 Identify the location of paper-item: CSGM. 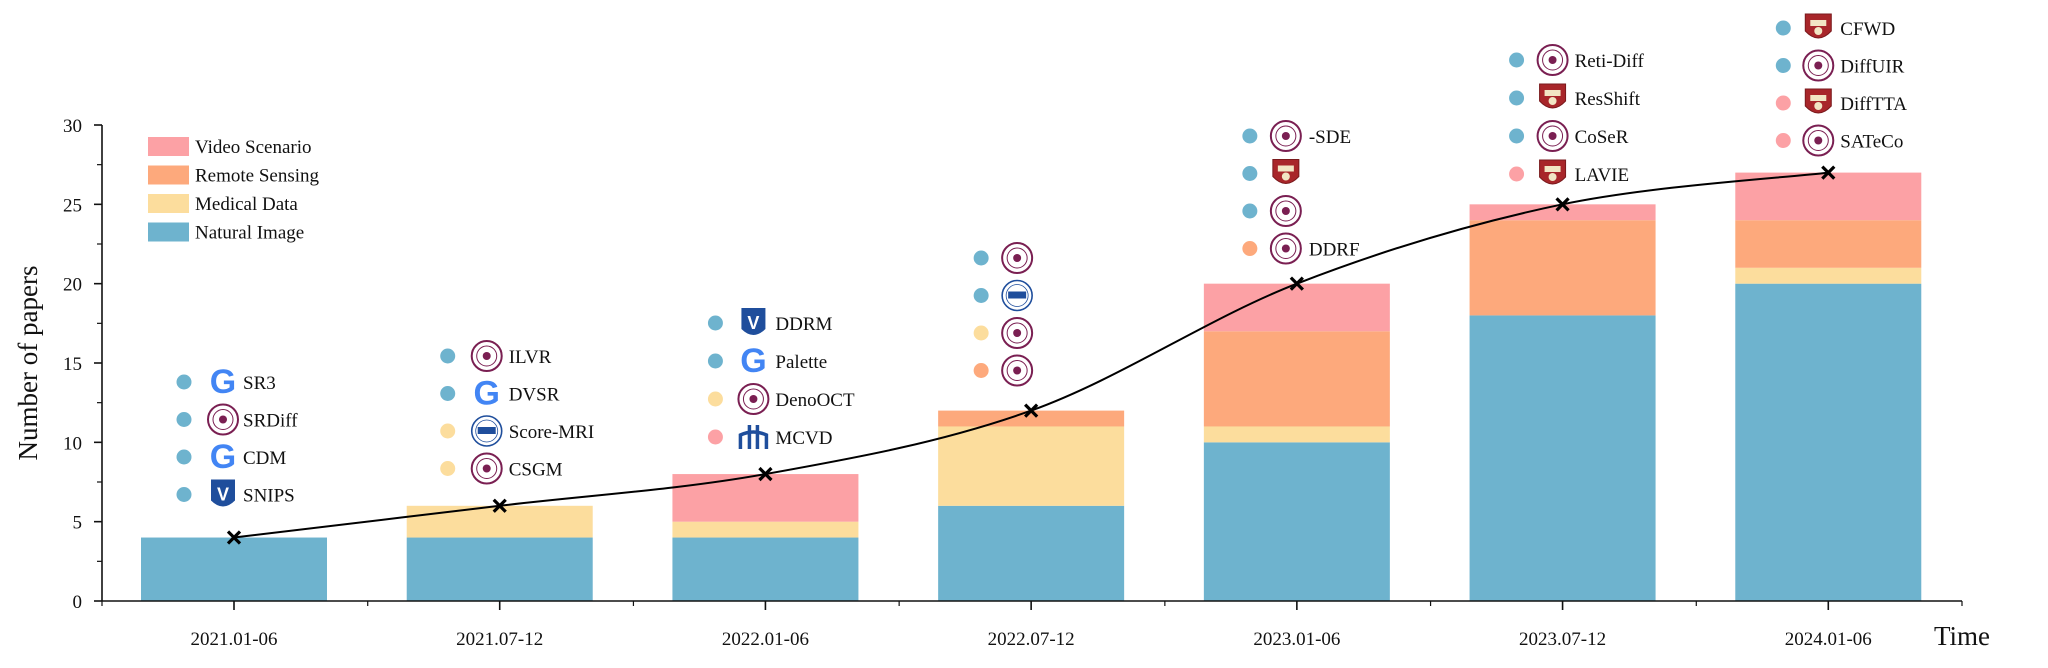
(501, 468).